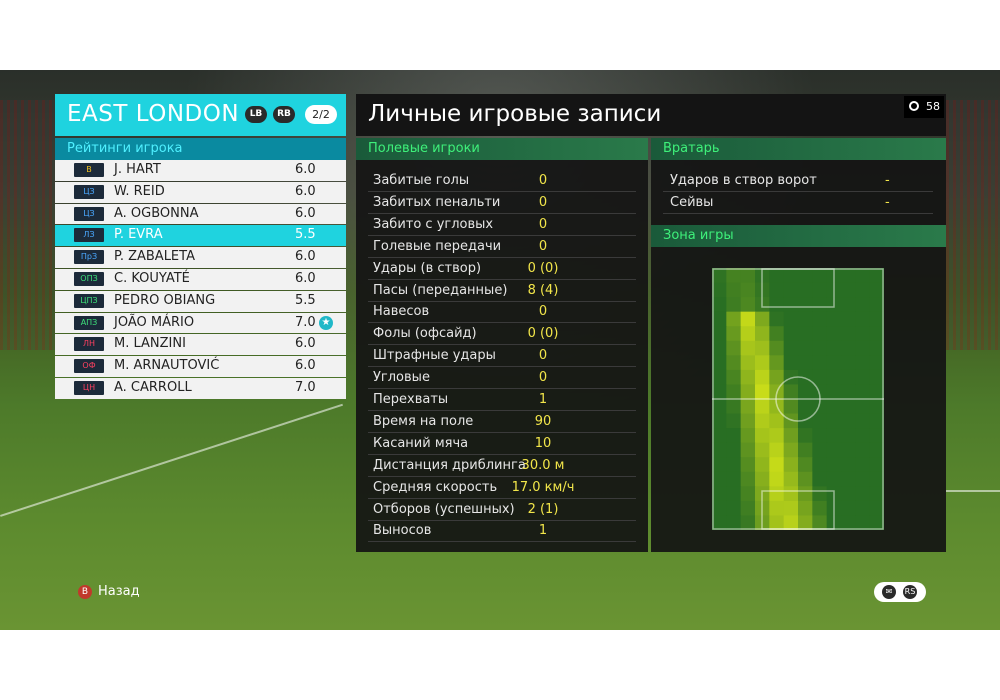  What do you see at coordinates (165, 300) in the screenshot?
I see `player-name: PEDRO OBIANG` at bounding box center [165, 300].